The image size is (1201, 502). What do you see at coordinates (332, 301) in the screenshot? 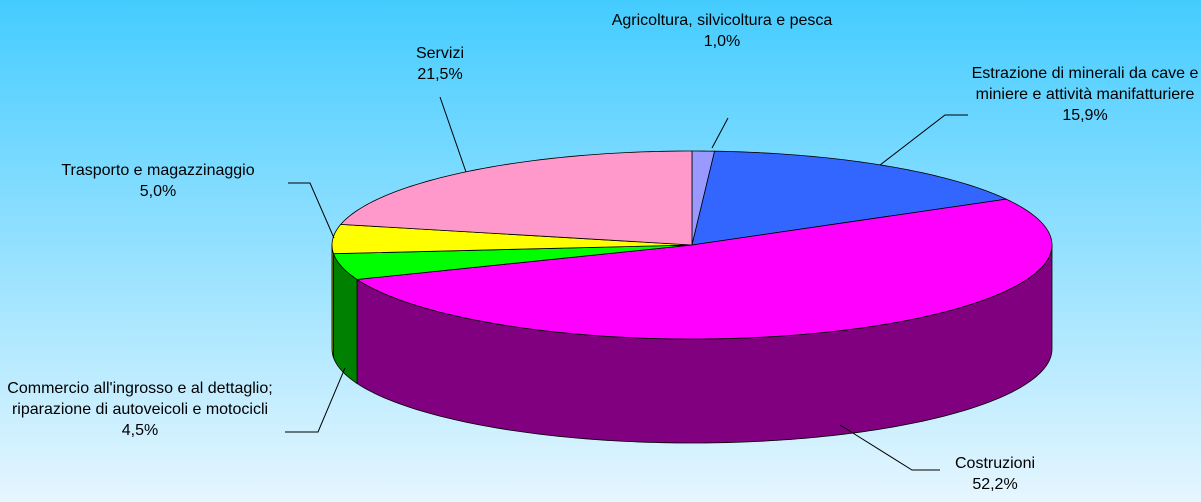
I see `slice-side` at bounding box center [332, 301].